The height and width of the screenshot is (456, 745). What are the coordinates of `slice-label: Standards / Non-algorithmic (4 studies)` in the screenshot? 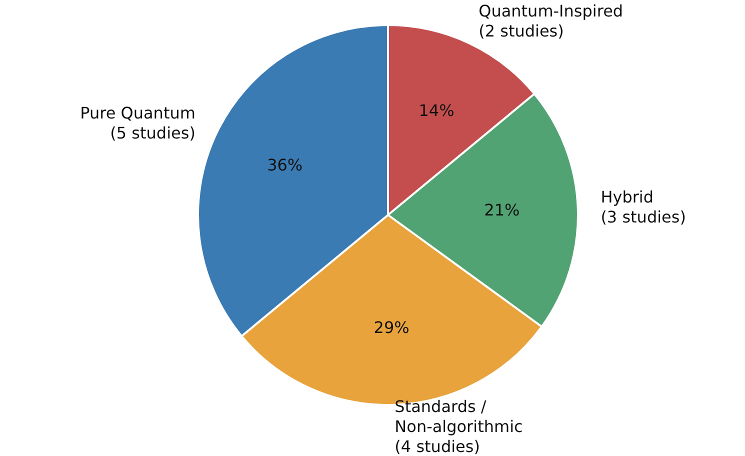 It's located at (458, 426).